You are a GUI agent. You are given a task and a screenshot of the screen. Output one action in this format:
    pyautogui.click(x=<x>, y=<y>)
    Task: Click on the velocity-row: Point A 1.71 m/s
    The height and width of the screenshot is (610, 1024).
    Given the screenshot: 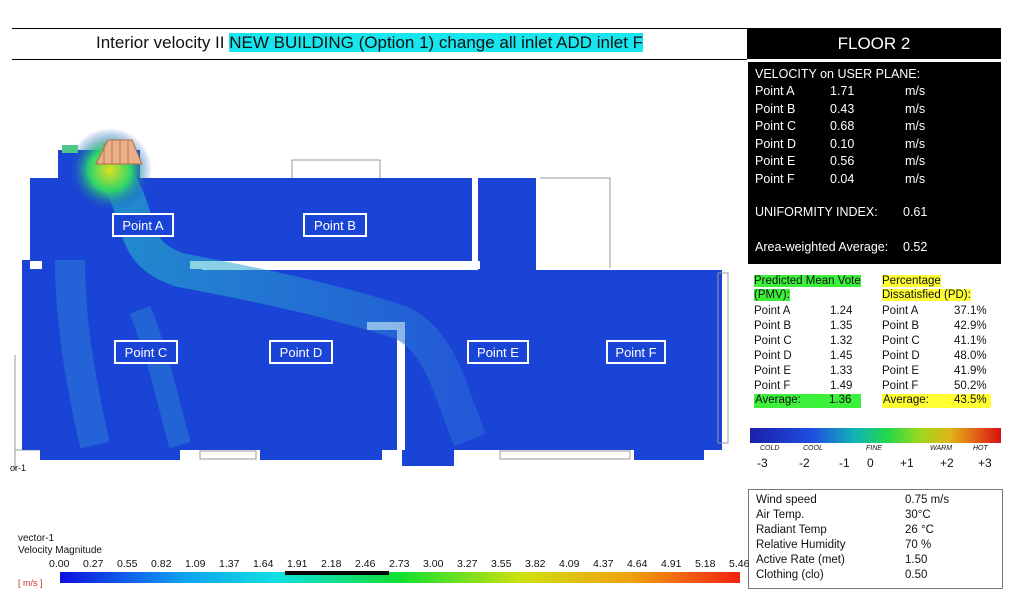 What is the action you would take?
    pyautogui.click(x=875, y=92)
    